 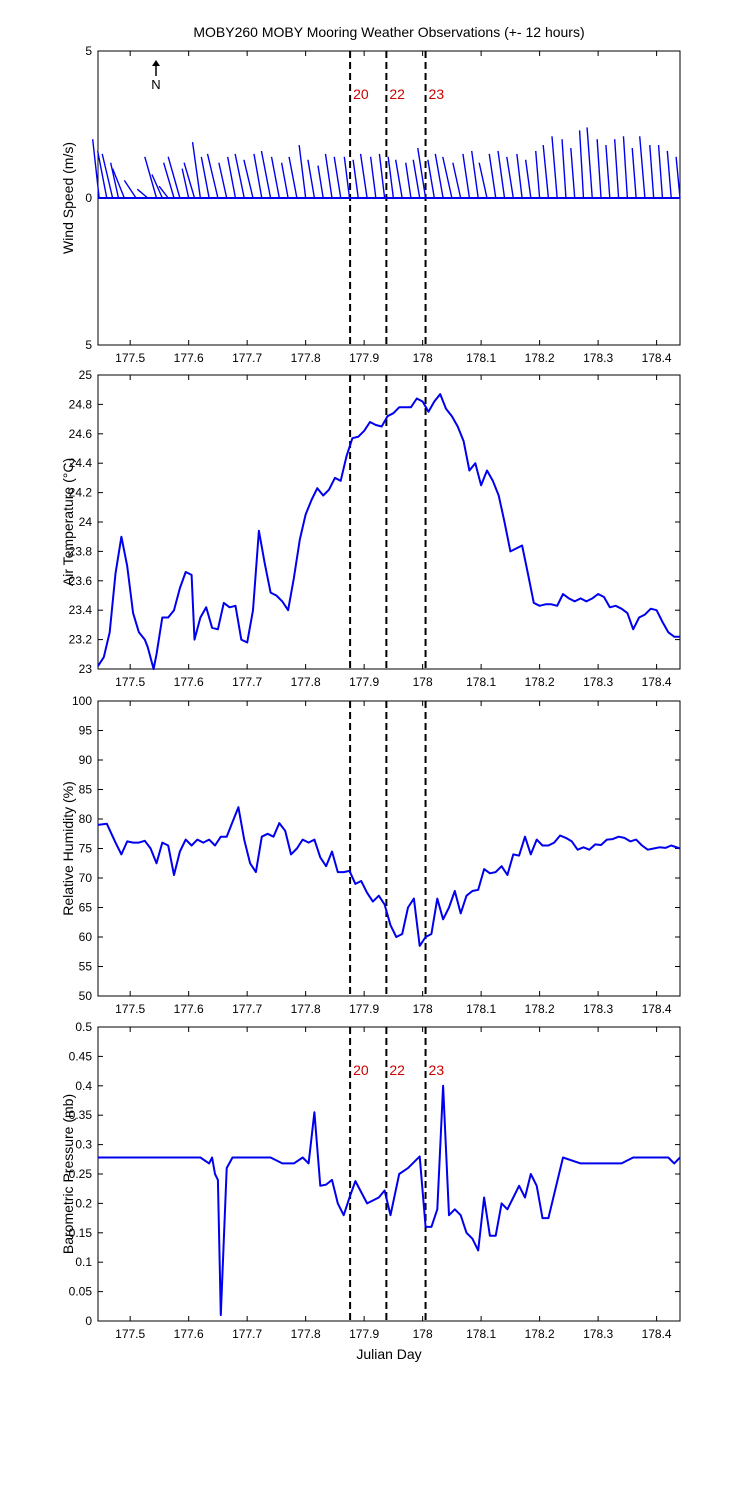 What do you see at coordinates (83, 1262) in the screenshot?
I see `y-tick-label: 0.1` at bounding box center [83, 1262].